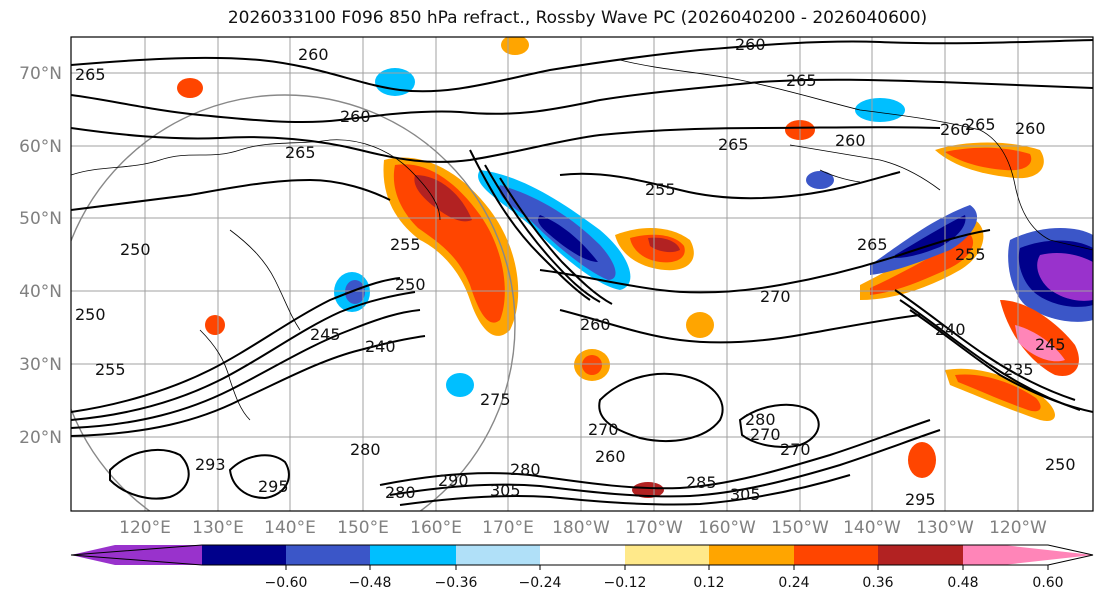  Describe the element at coordinates (145, 528) in the screenshot. I see `lon-label: 120°E` at that location.